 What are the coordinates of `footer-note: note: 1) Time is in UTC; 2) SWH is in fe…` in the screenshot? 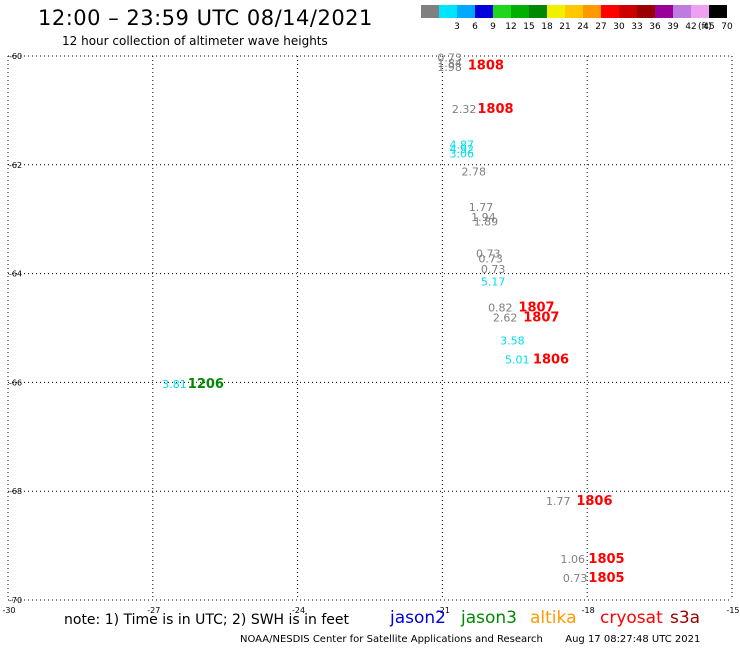 It's located at (207, 620).